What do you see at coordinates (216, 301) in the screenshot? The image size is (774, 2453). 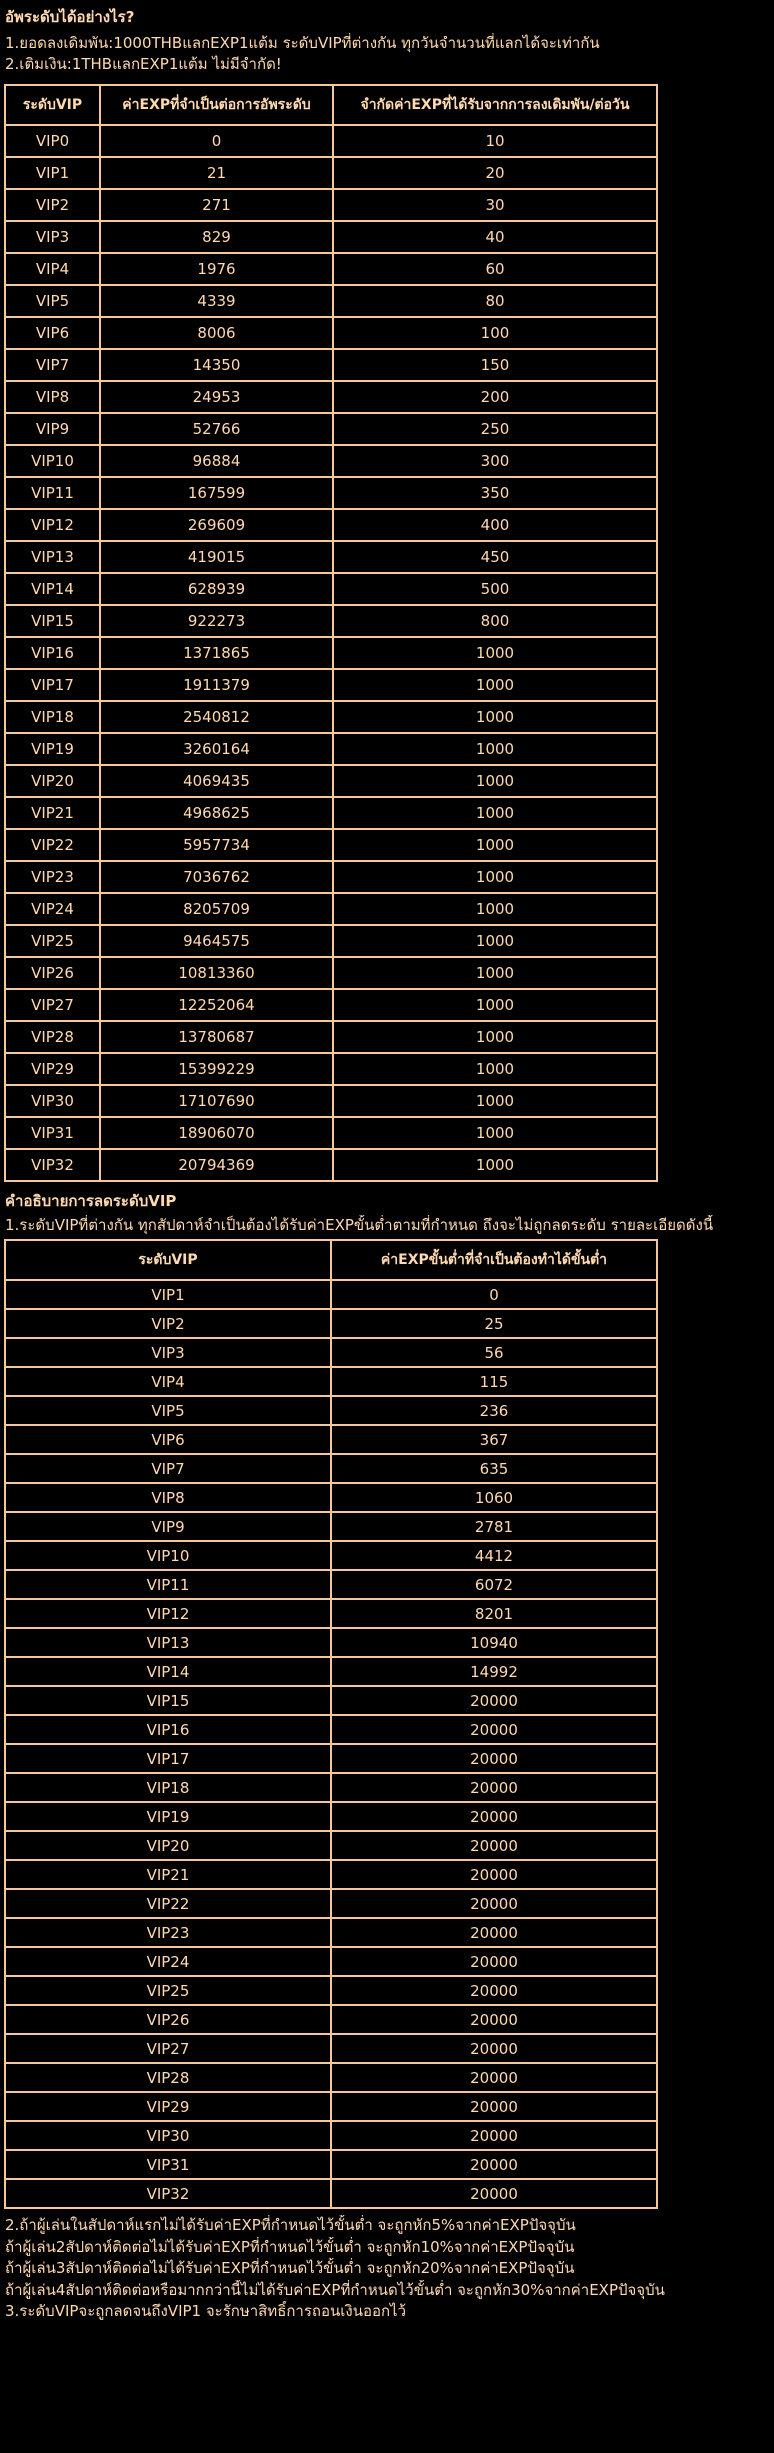 I see `table-cell: 4339` at bounding box center [216, 301].